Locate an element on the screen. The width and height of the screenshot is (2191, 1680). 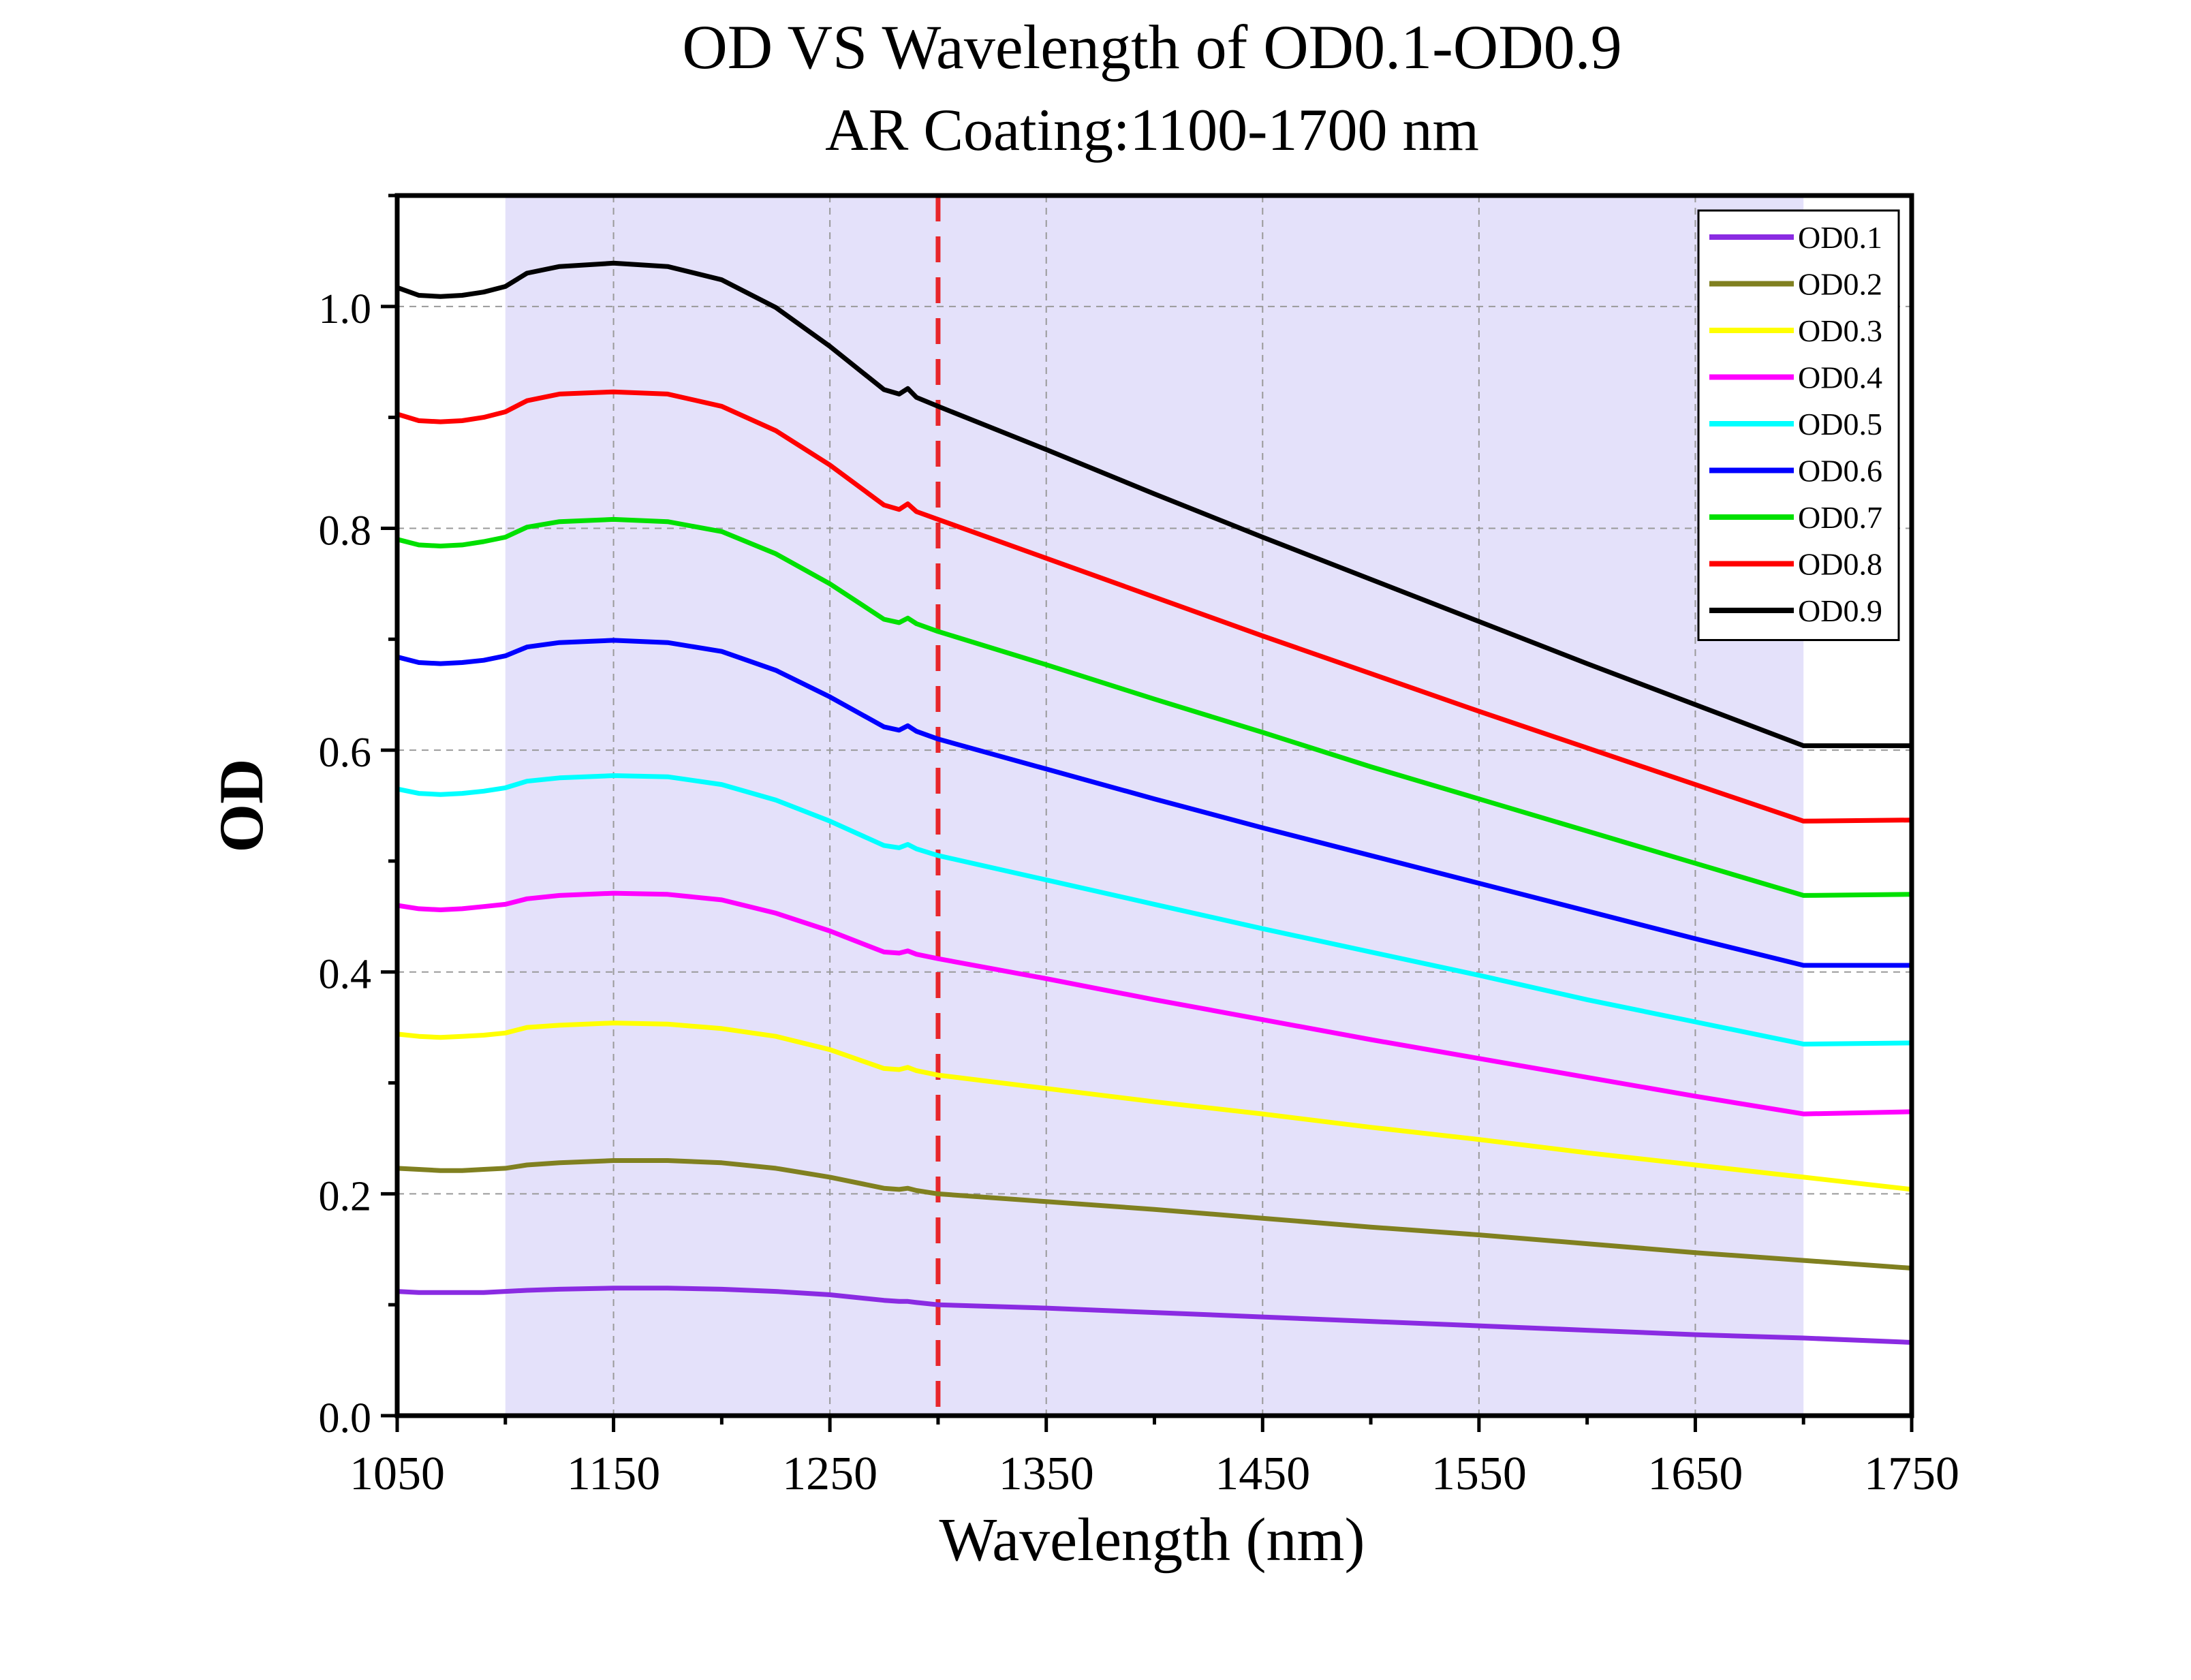
x-tick-label: 1350 is located at coordinates (1046, 1474).